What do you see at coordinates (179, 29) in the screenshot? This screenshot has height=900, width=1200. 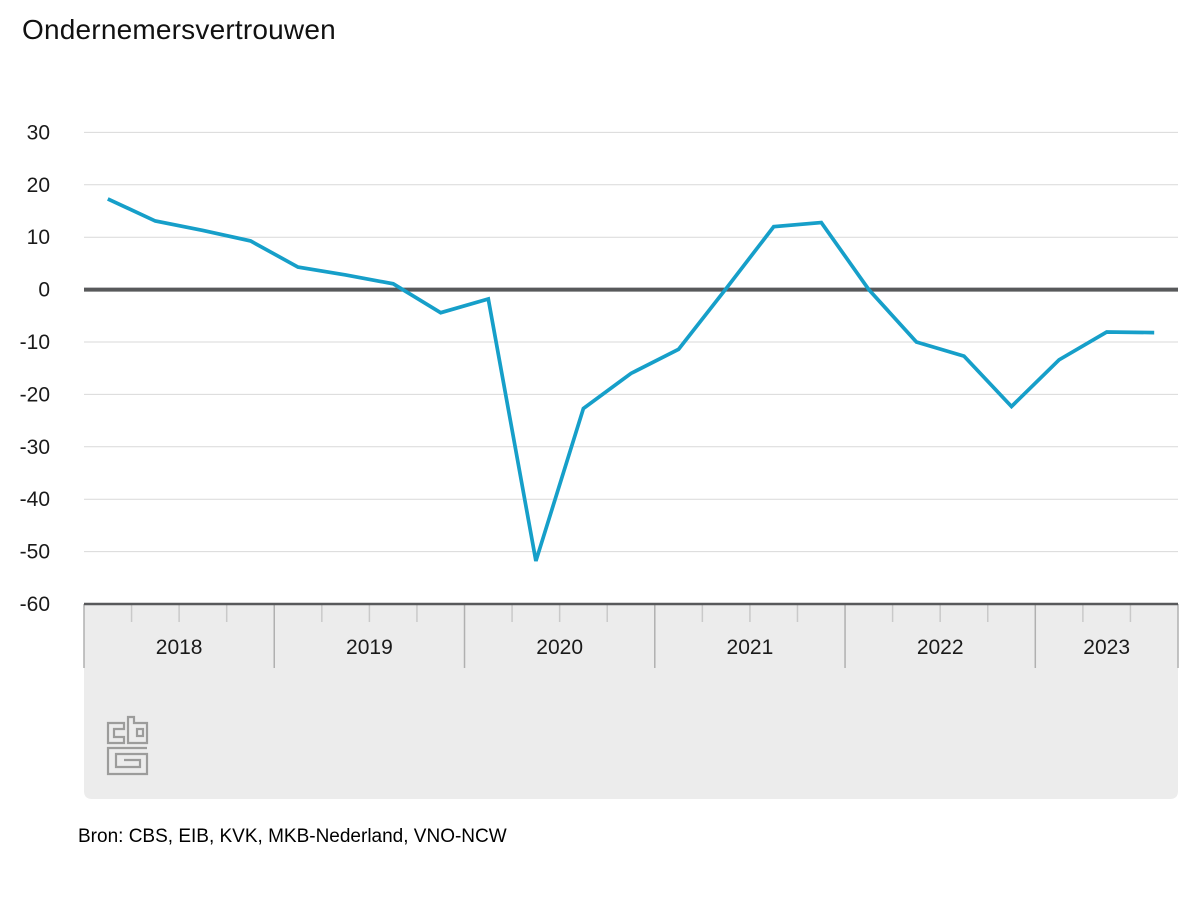 I see `chart-title: Ondernemersvertrouwen` at bounding box center [179, 29].